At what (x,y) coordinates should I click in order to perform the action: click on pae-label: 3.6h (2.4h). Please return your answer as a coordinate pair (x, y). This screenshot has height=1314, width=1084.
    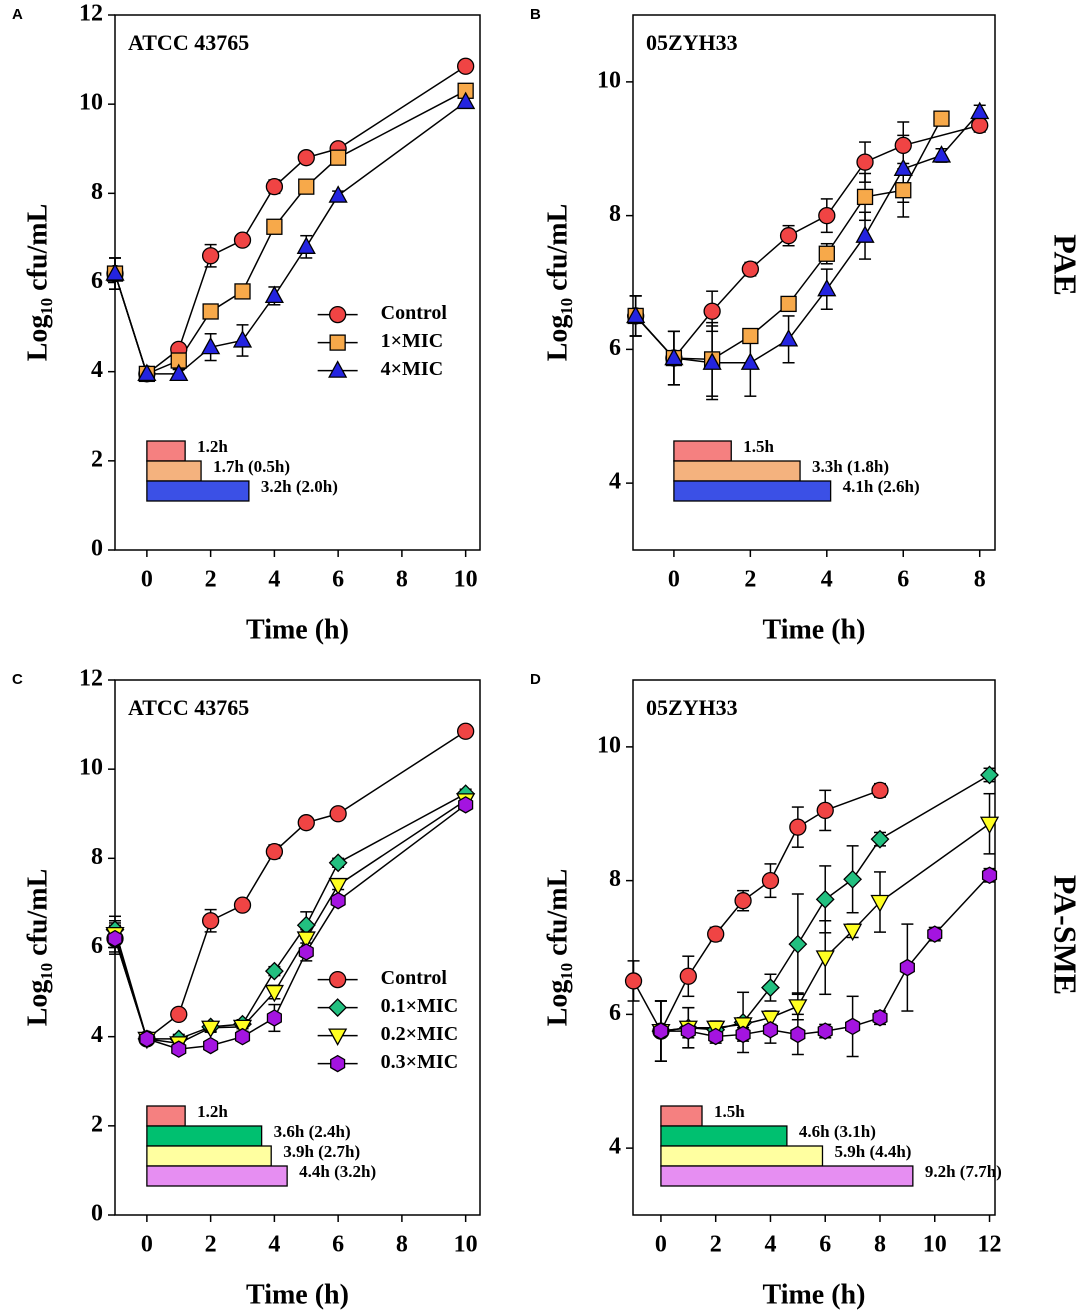
    Looking at the image, I should click on (312, 1131).